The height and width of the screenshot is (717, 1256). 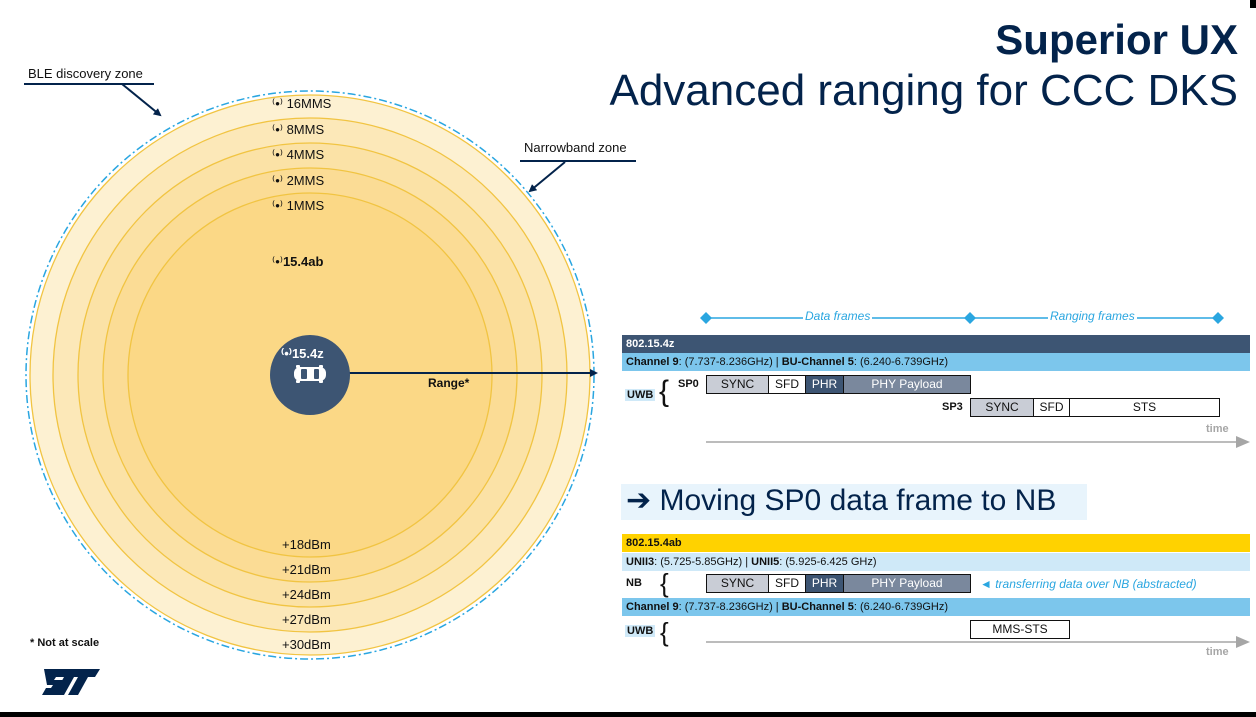 I want to click on nb-payload-field: PHY Payload, so click(x=907, y=583).